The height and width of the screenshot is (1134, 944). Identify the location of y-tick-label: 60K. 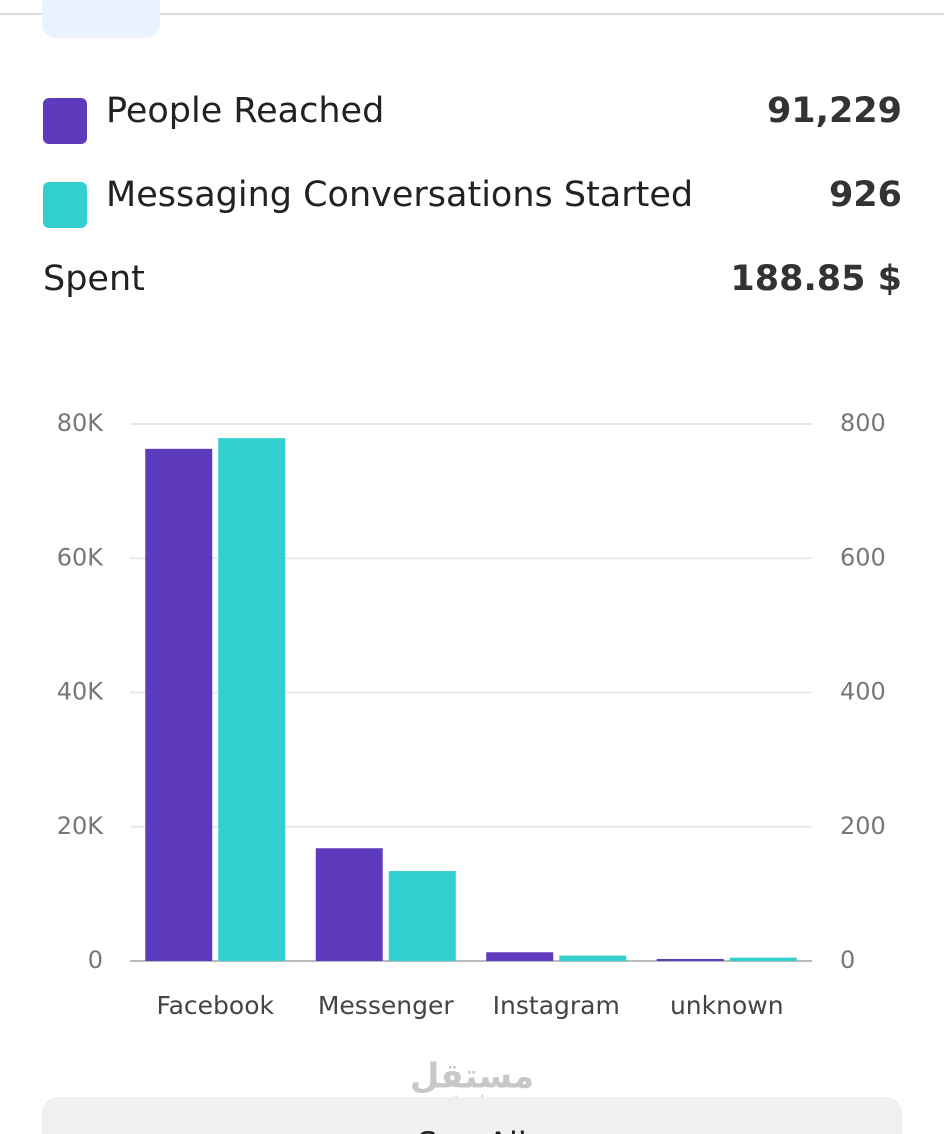
(81, 557).